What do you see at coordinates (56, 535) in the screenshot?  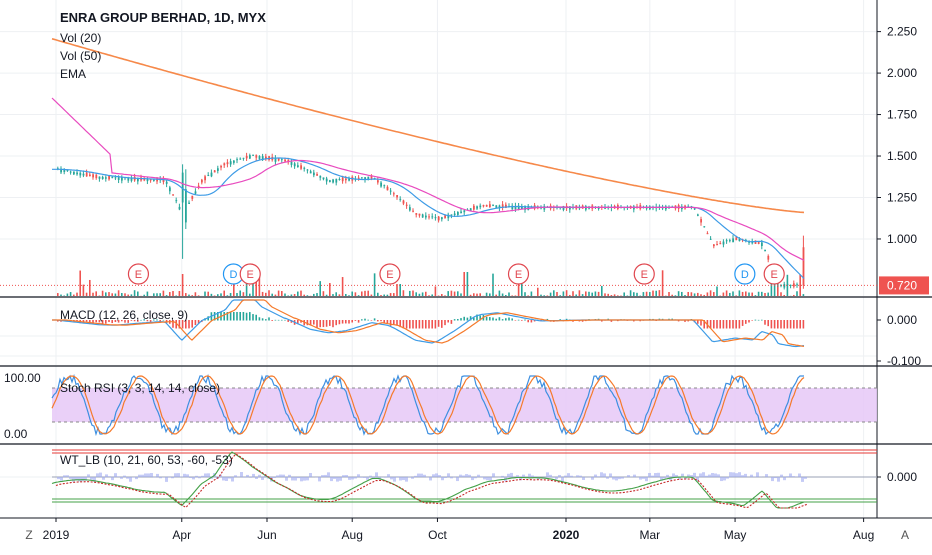 I see `time-axis-tick-label: 2019` at bounding box center [56, 535].